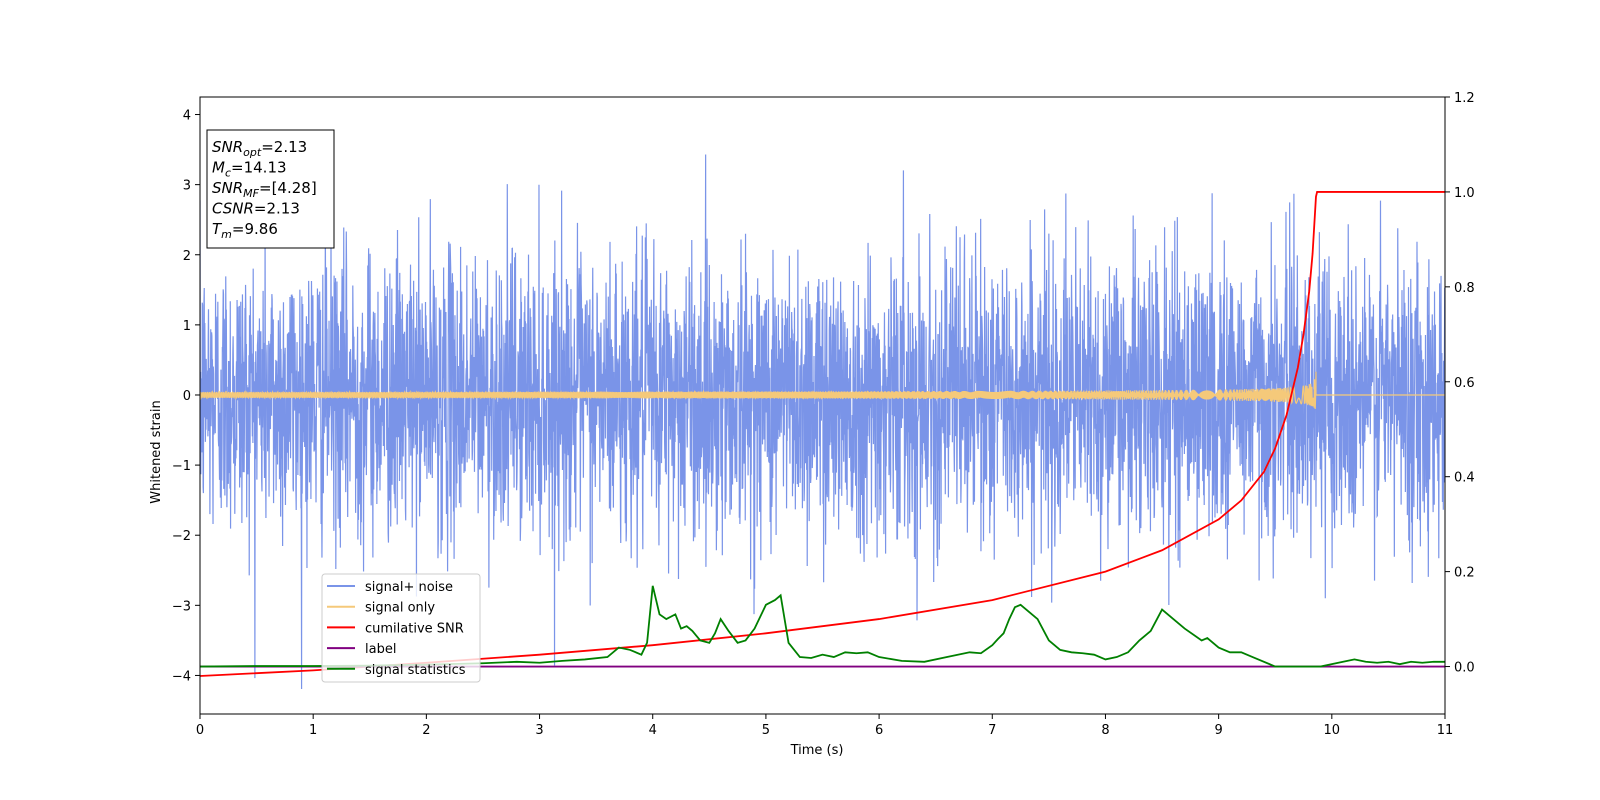 This screenshot has height=800, width=1600. Describe the element at coordinates (653, 730) in the screenshot. I see `x-tick-label: 4` at that location.